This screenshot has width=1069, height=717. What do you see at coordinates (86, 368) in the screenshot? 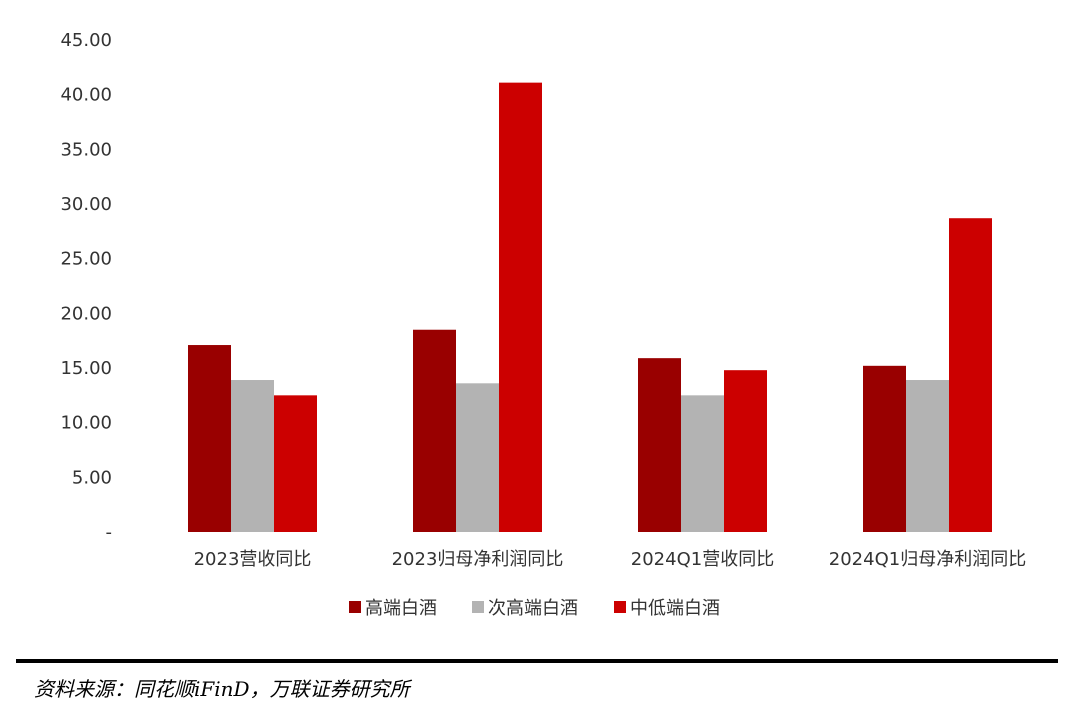
I see `y-tick-label: 15.00` at bounding box center [86, 368].